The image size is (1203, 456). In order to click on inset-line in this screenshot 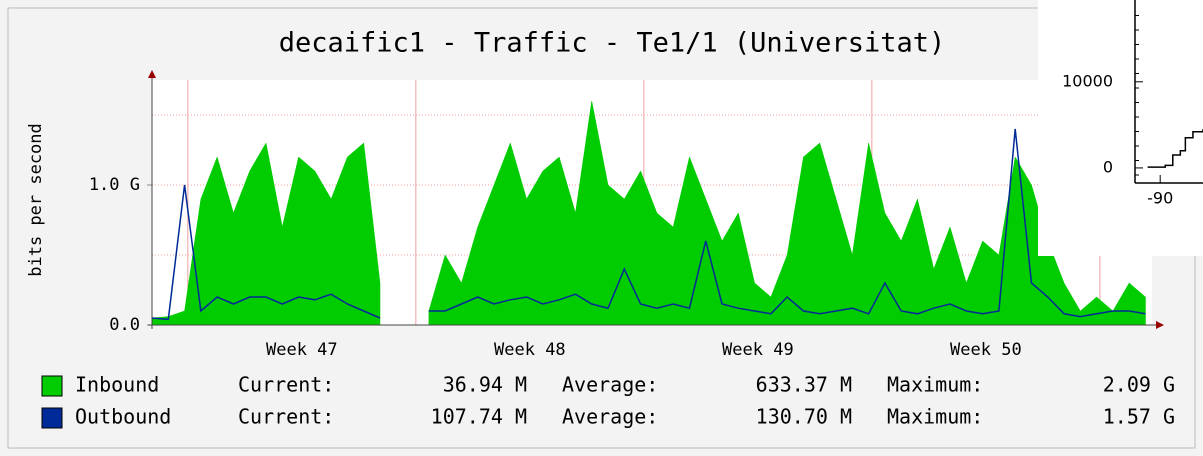, I will do `click(1175, 148)`.